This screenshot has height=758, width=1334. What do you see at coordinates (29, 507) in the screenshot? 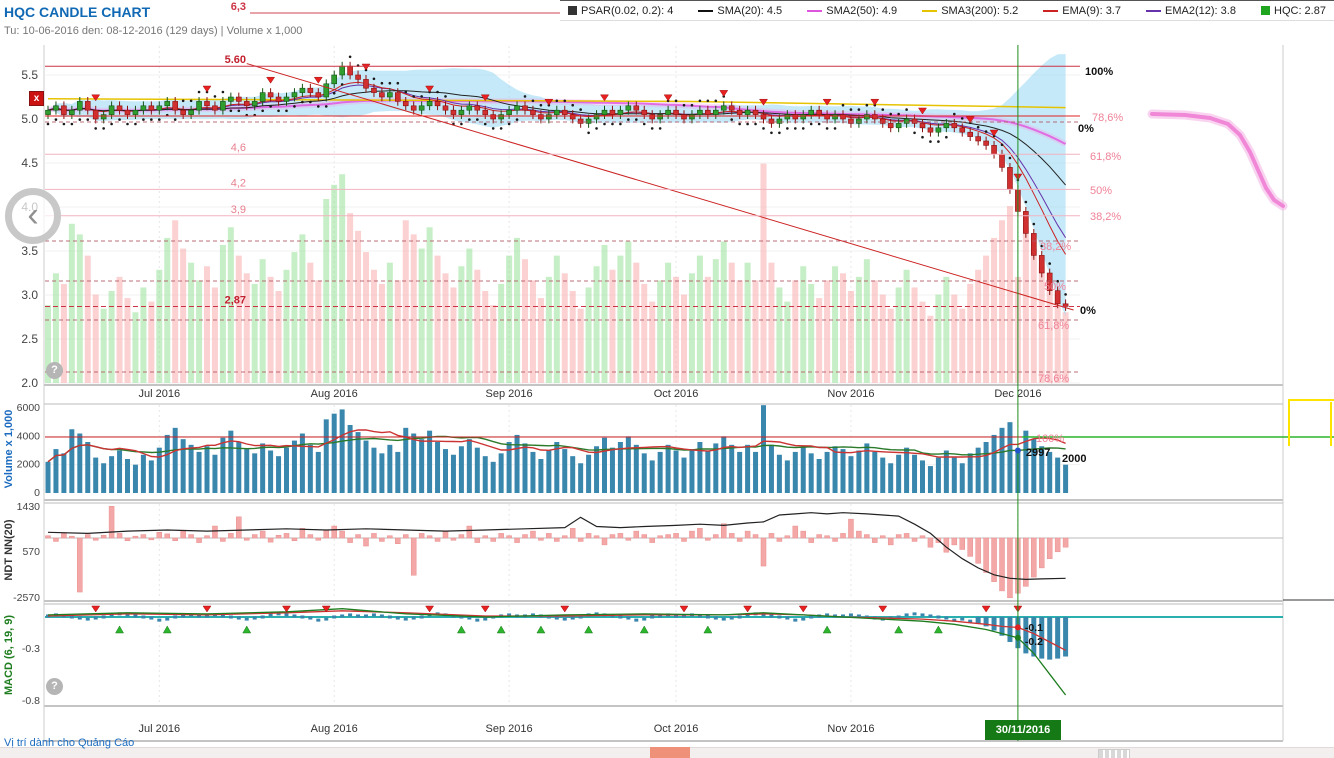
I see `svg-text: 1430` at bounding box center [29, 507].